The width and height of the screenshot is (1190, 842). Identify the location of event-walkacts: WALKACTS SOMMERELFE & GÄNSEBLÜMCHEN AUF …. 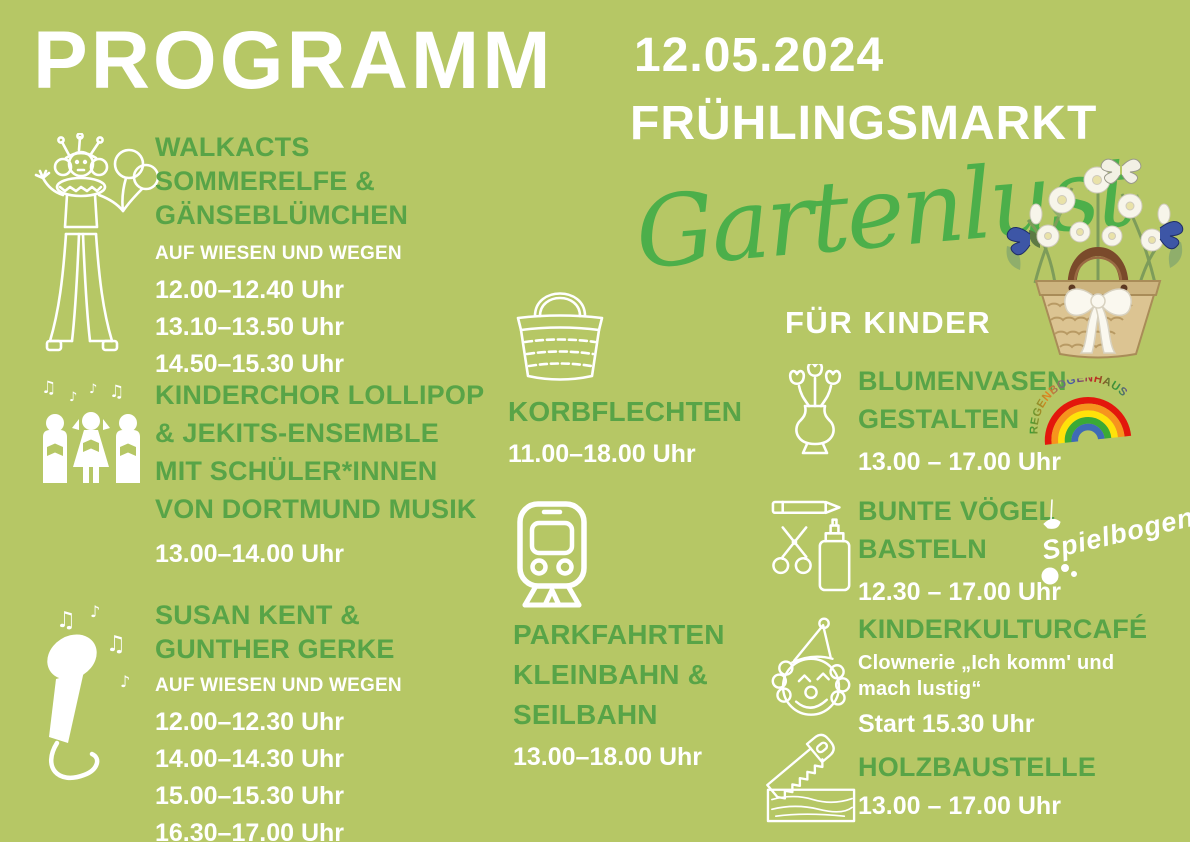
(325, 256).